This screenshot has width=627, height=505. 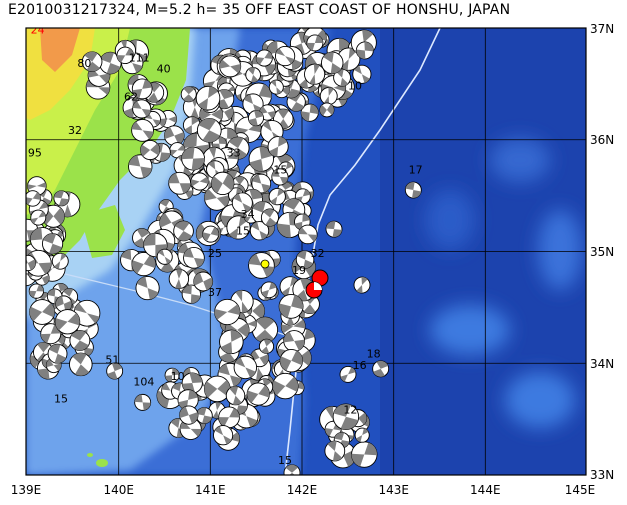 What do you see at coordinates (360, 365) in the screenshot?
I see `mechanism-label: 16` at bounding box center [360, 365].